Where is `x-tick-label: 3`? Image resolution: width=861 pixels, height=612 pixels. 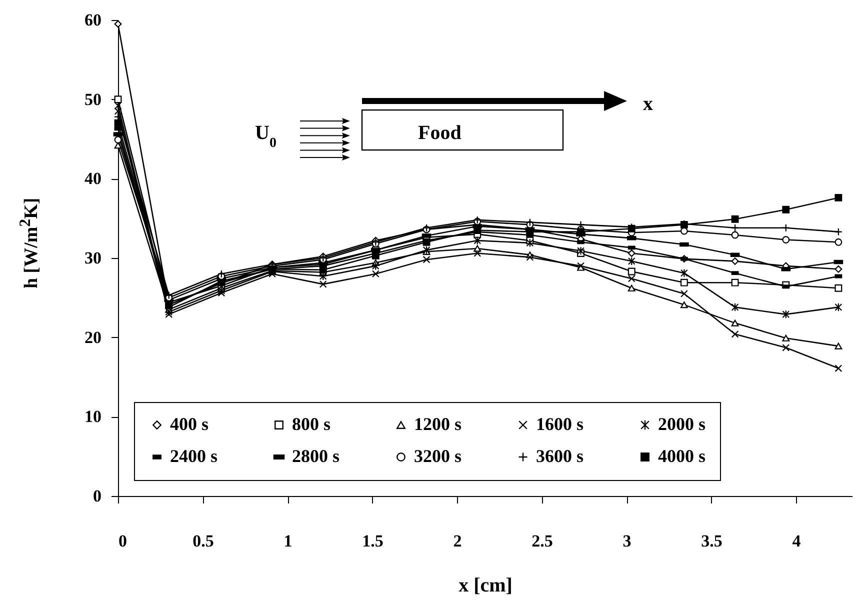 x-tick-label: 3 is located at coordinates (627, 541).